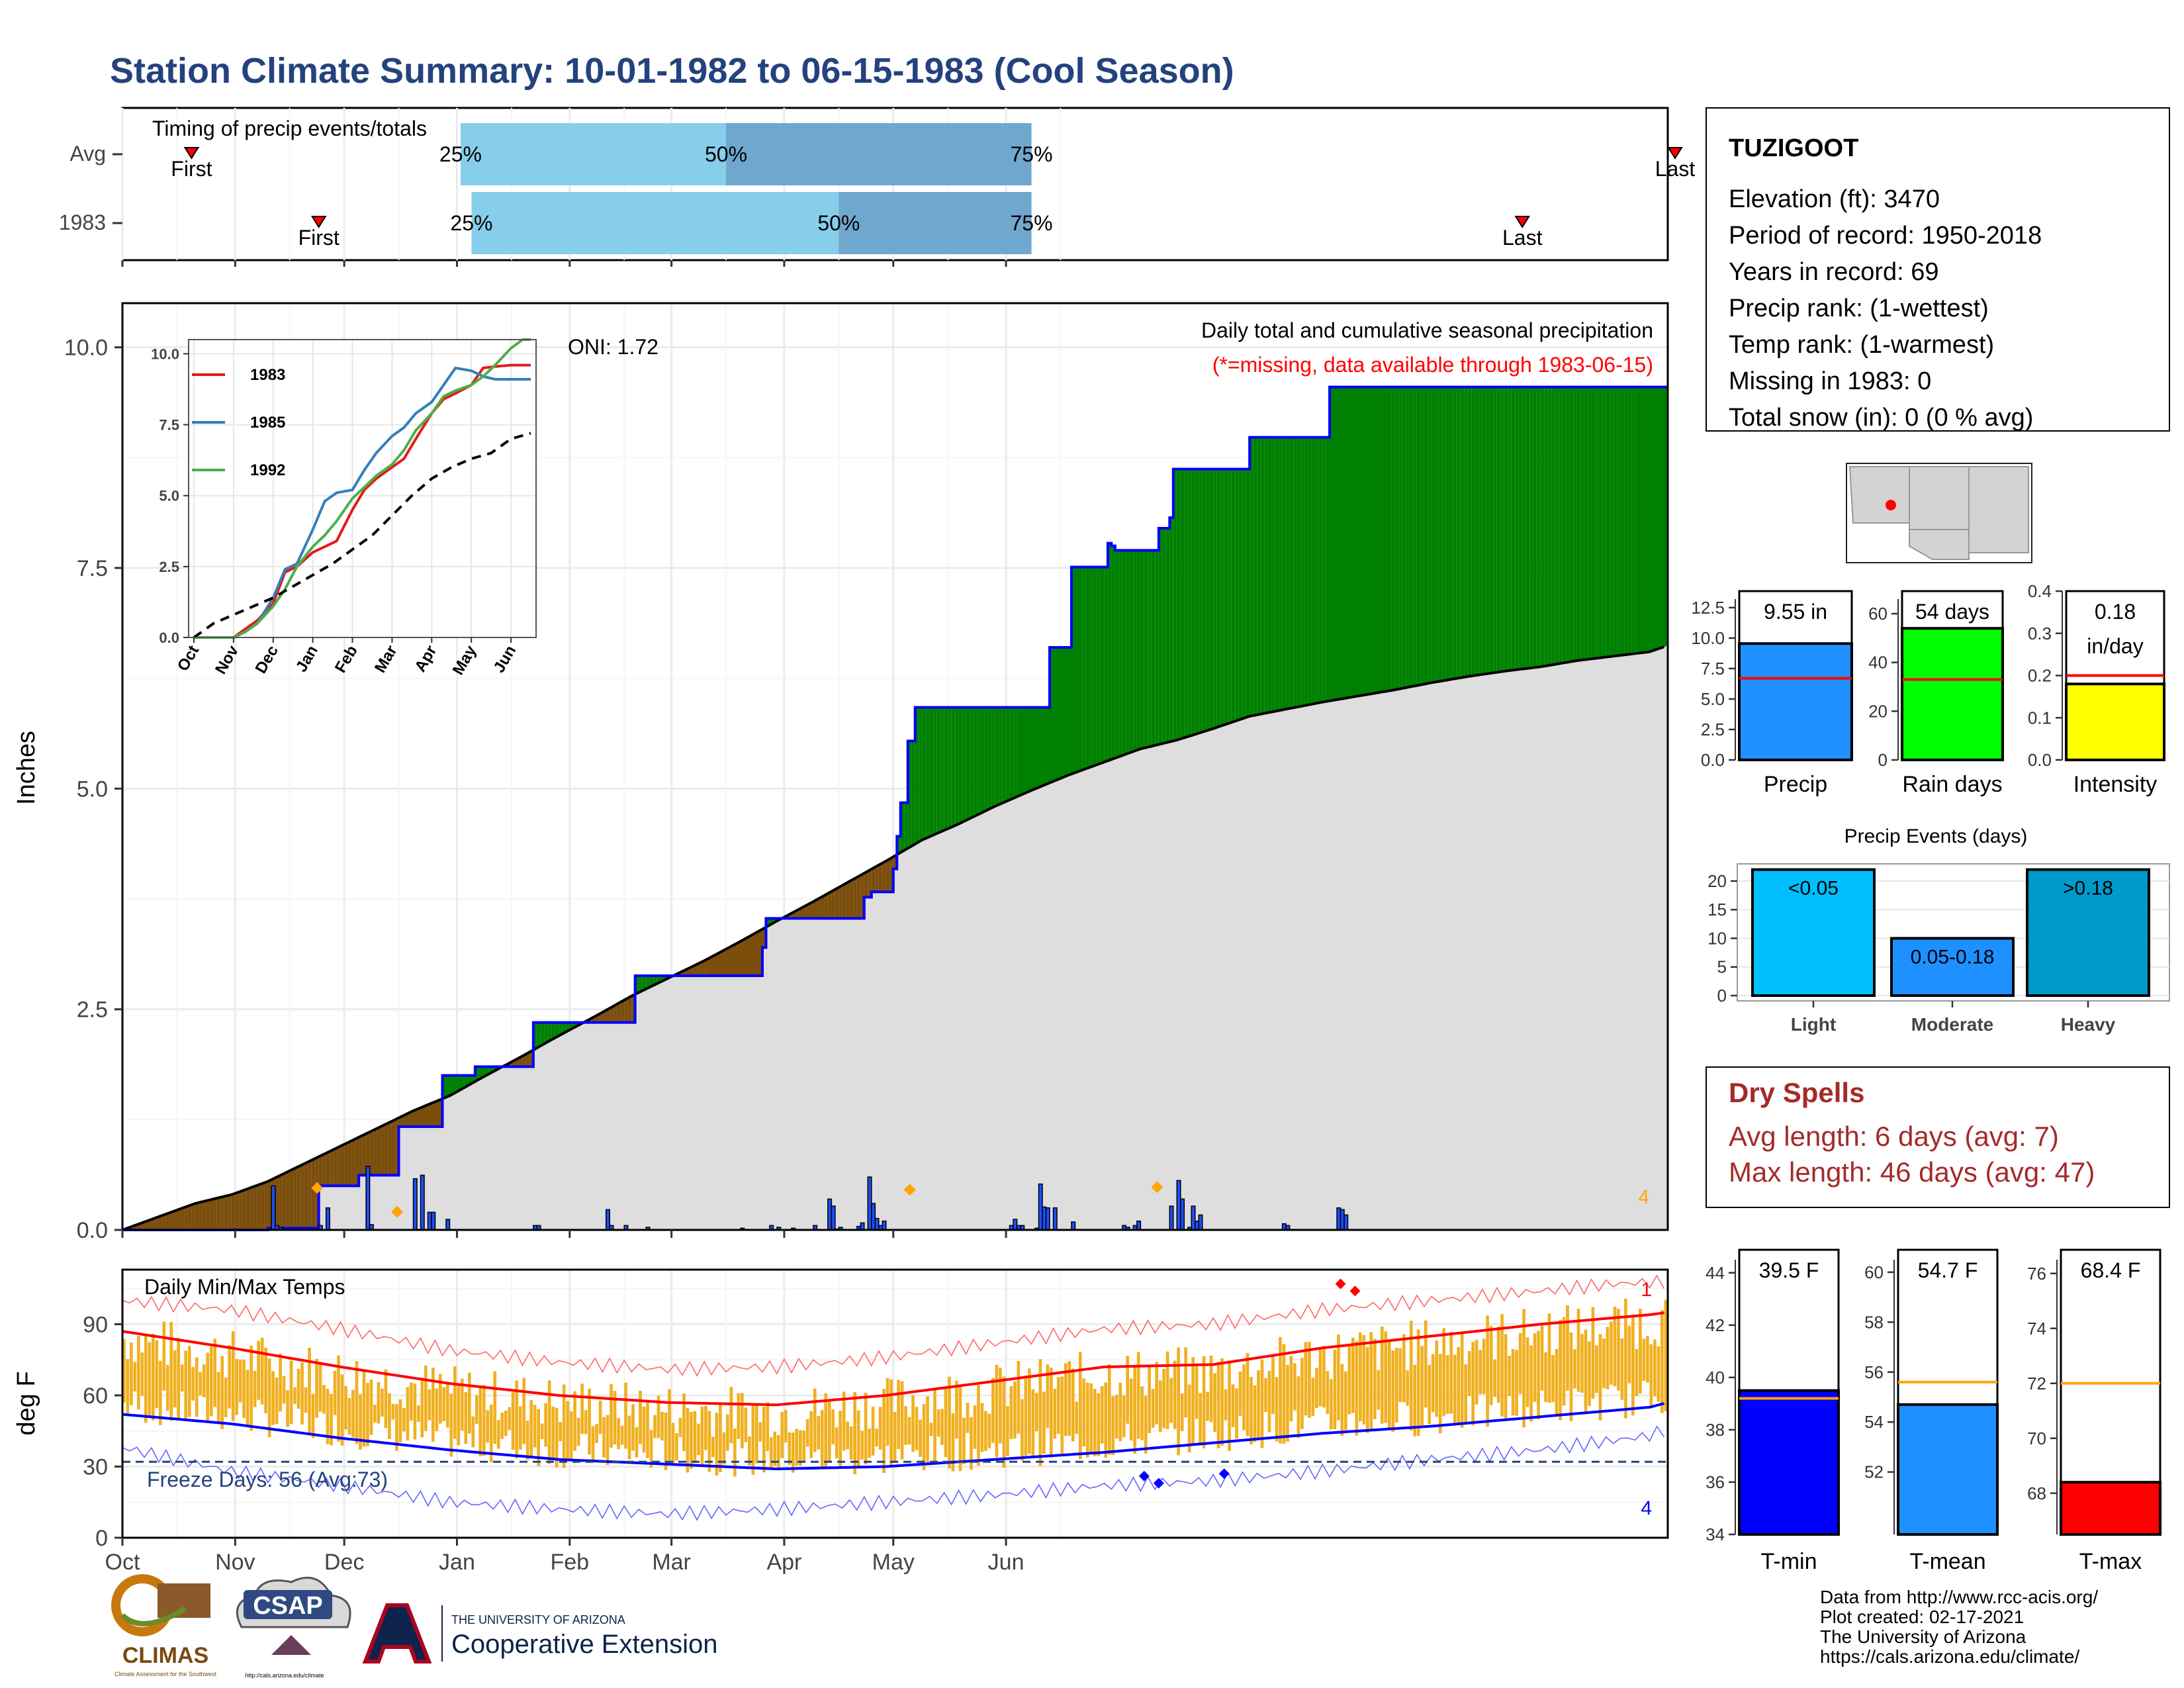 The width and height of the screenshot is (2184, 1688). Describe the element at coordinates (1646, 1508) in the screenshot. I see `record-min-count: 4` at that location.